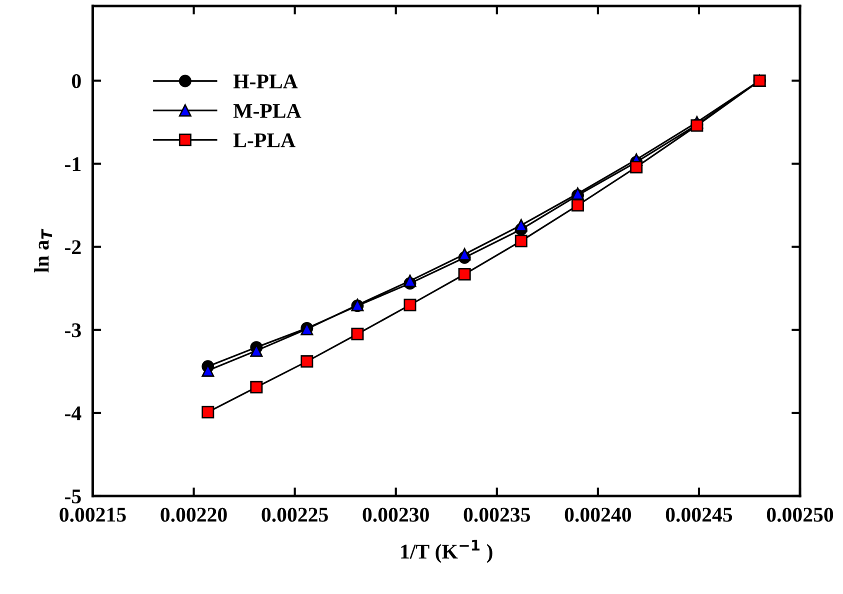 Image resolution: width=843 pixels, height=594 pixels. What do you see at coordinates (73, 164) in the screenshot?
I see `y-tick-label: -1` at bounding box center [73, 164].